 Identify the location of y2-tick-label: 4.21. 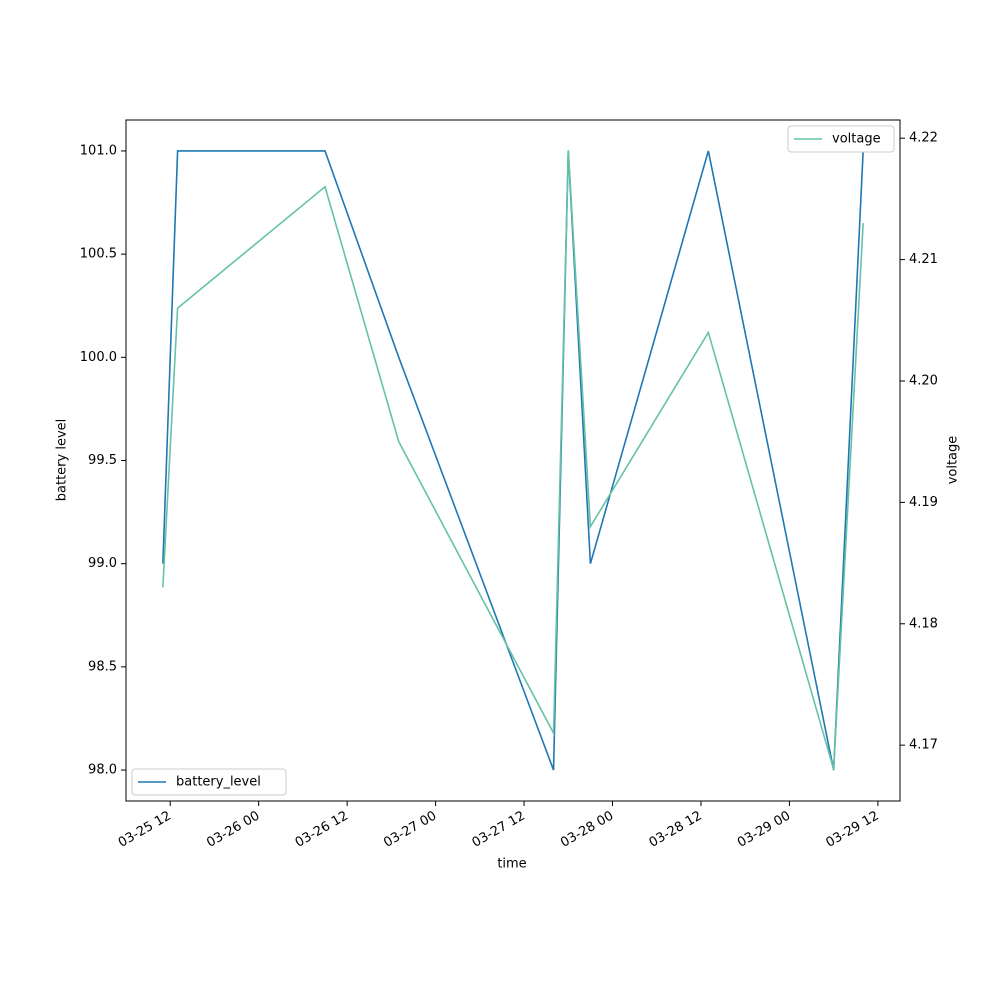
(923, 259).